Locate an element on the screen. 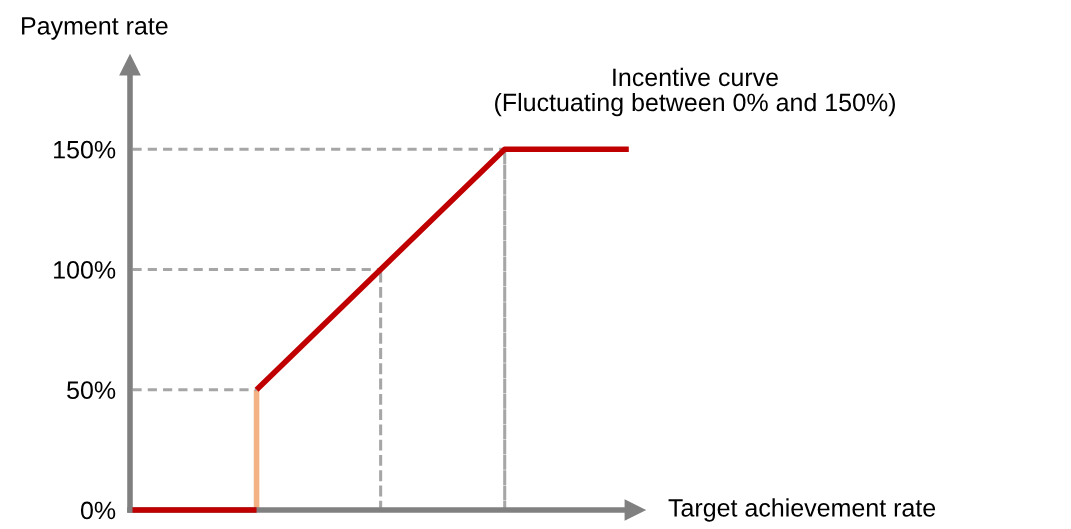  y-tick-label: 0% is located at coordinates (98, 510).